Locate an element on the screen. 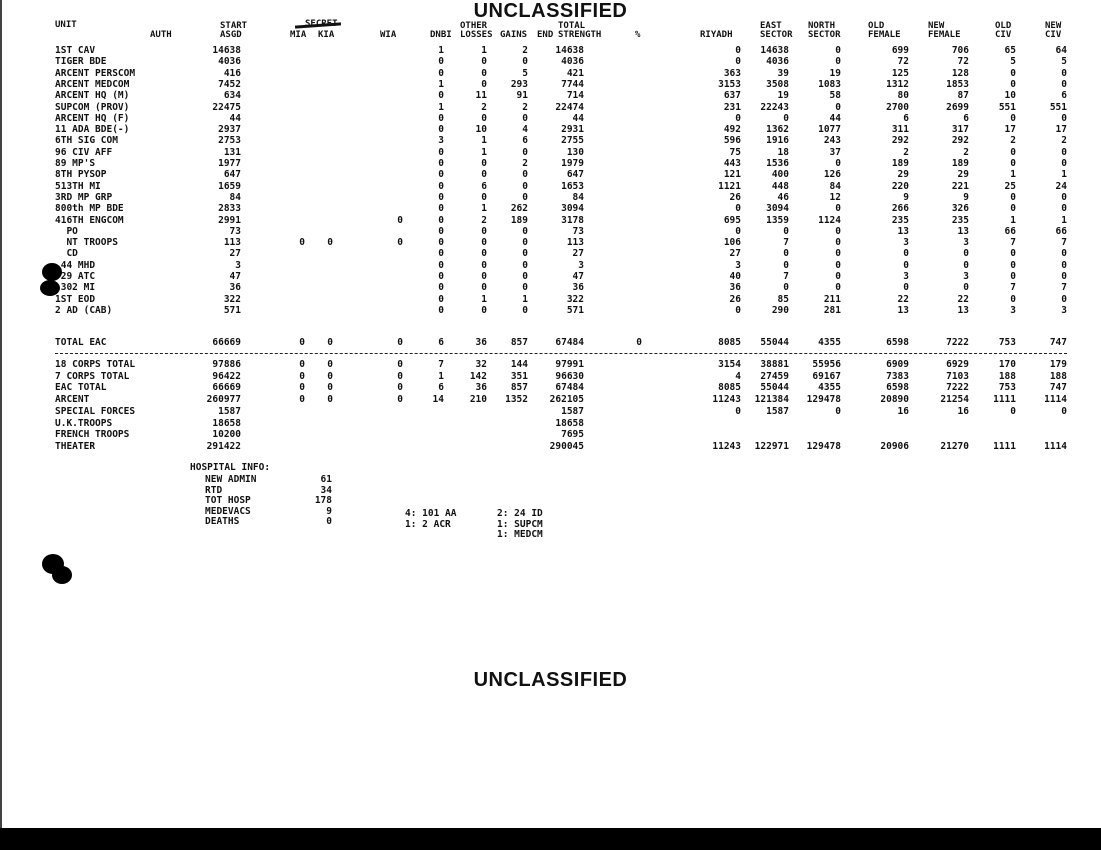 This screenshot has width=1101, height=850. table-cell: 1114 is located at coordinates (1055, 400).